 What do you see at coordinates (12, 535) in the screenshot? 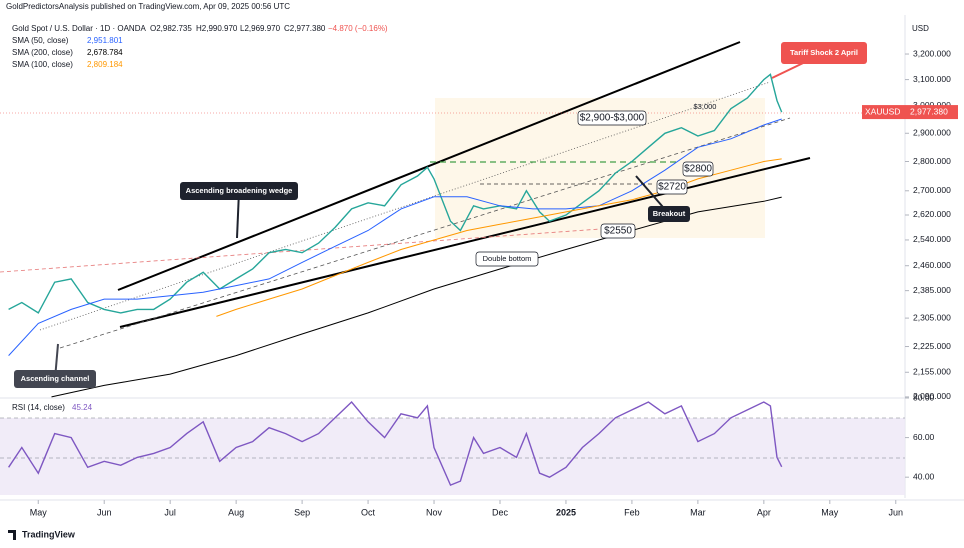
I see `logo` at bounding box center [12, 535].